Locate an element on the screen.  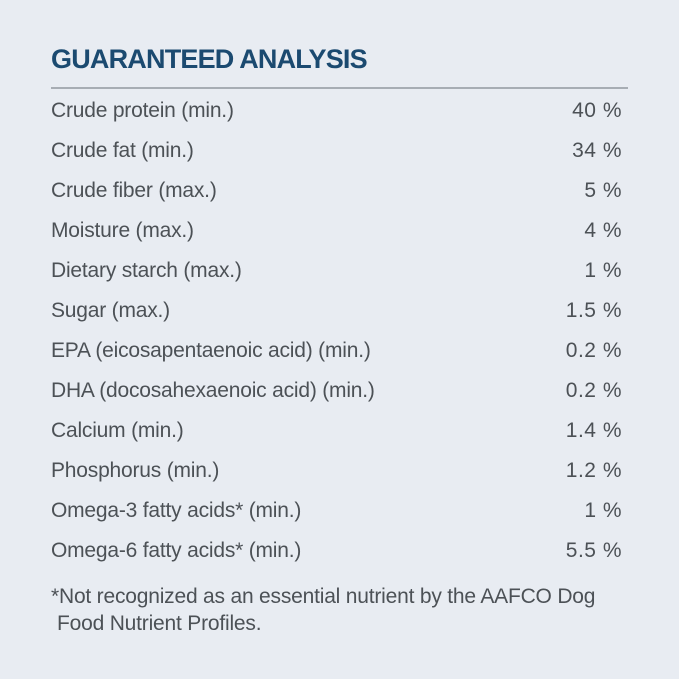
nutrient-label: Phosphorus (min.) is located at coordinates (135, 470).